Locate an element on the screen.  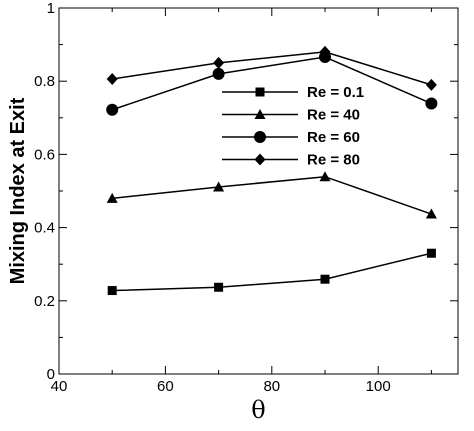
legend-entry: Re = 40 is located at coordinates (291, 115).